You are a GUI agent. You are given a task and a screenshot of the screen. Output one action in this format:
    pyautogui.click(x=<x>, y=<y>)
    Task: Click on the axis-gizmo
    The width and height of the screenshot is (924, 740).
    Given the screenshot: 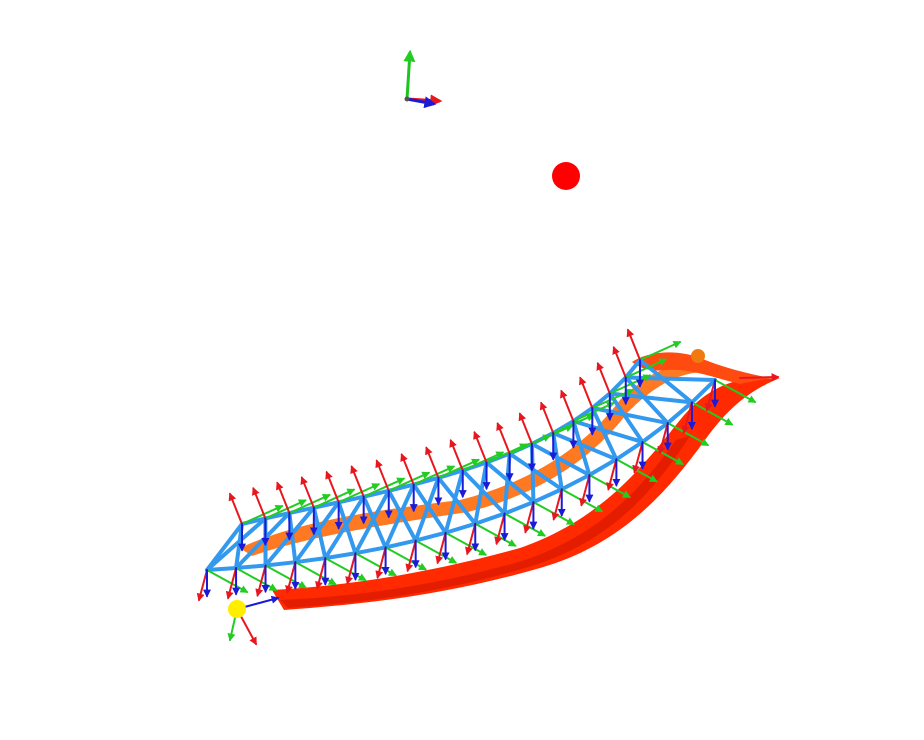 What is the action you would take?
    pyautogui.click(x=423, y=79)
    